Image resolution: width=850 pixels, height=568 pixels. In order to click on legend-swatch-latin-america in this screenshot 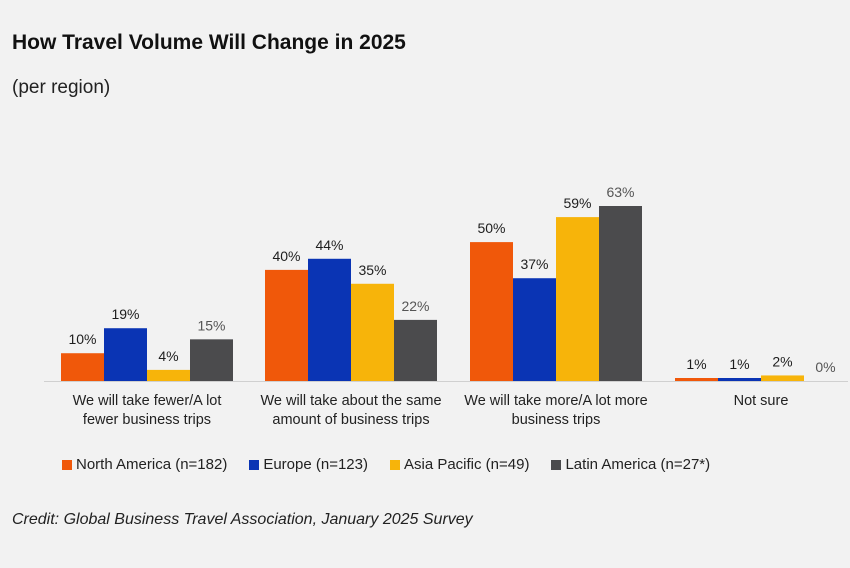, I will do `click(556, 464)`.